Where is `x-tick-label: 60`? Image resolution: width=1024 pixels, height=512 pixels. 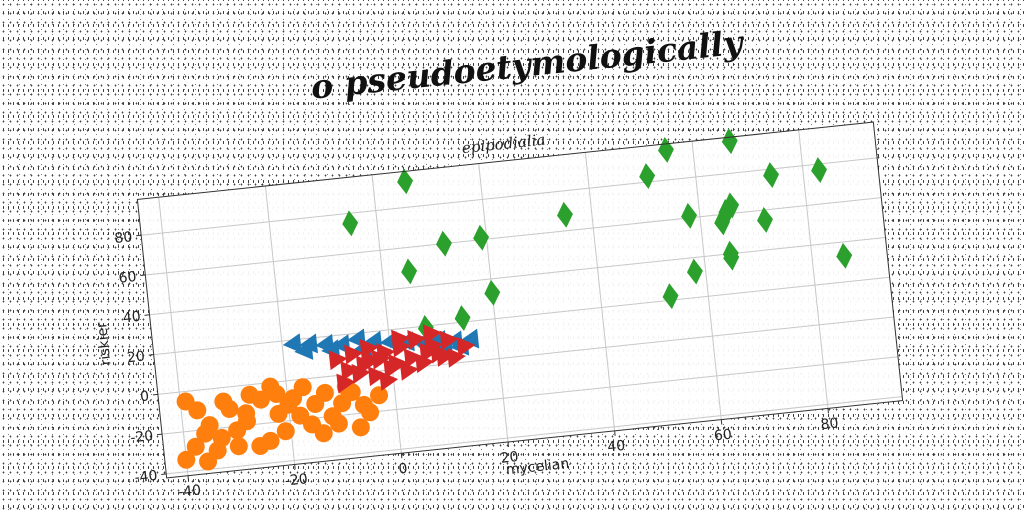
x-tick-label: 60 is located at coordinates (722, 436).